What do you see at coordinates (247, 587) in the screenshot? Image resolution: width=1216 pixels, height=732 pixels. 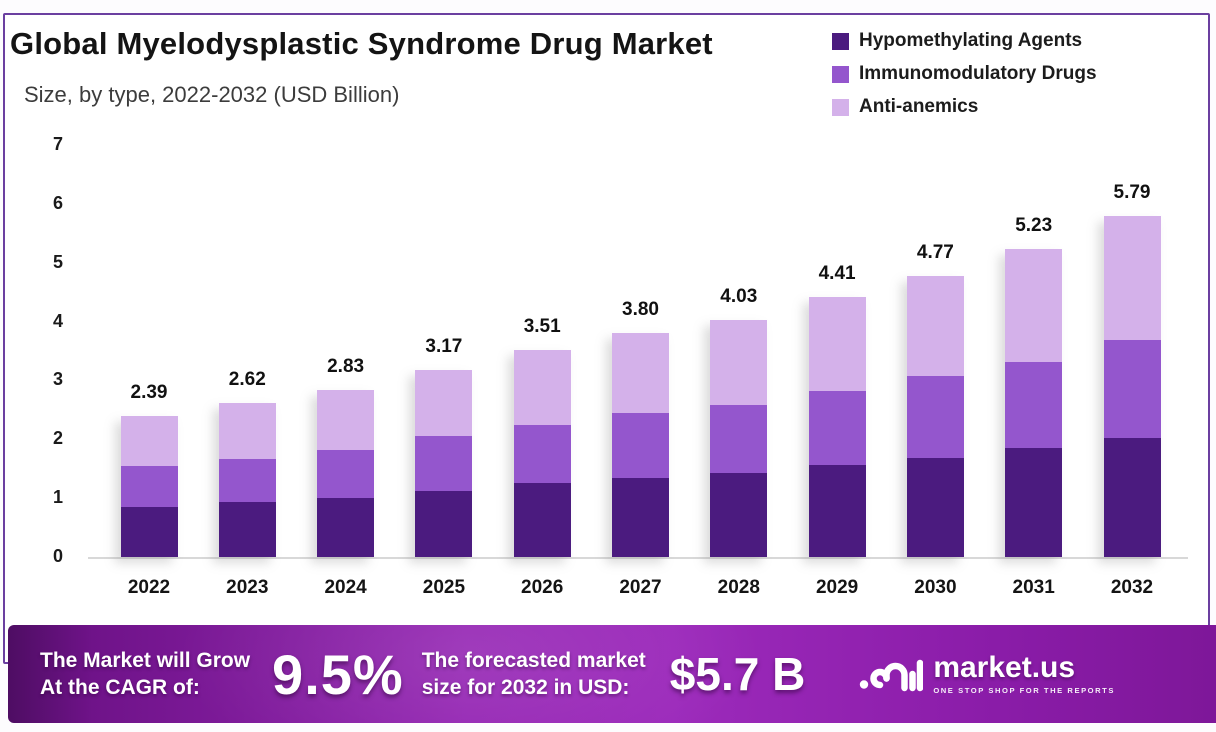 I see `x-axis-tick-2023: 2023` at bounding box center [247, 587].